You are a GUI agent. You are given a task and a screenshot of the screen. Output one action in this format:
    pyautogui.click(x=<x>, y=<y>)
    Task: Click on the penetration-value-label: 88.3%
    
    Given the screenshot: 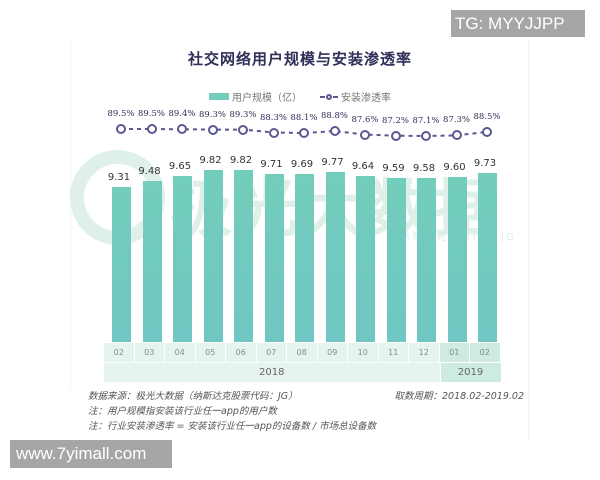 What is the action you would take?
    pyautogui.click(x=273, y=117)
    